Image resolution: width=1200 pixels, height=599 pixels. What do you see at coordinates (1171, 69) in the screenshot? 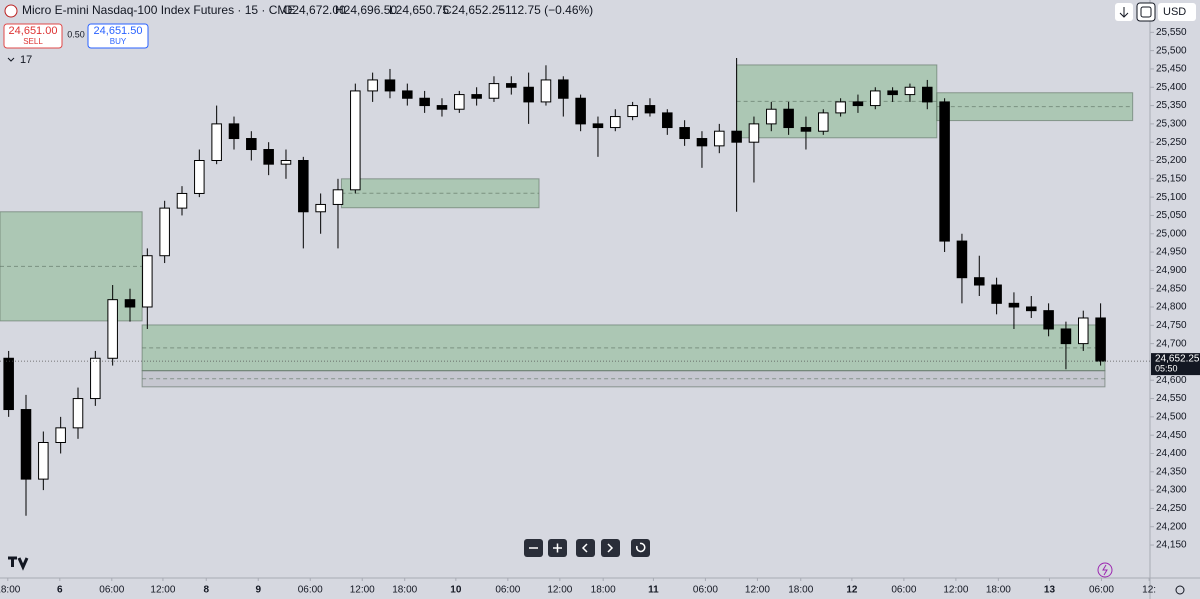
I see `y-tick-label: 25,450` at bounding box center [1171, 69].